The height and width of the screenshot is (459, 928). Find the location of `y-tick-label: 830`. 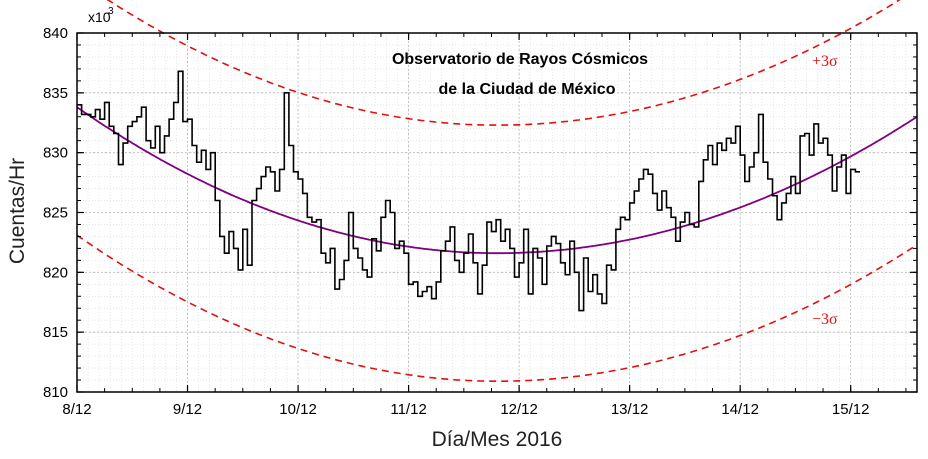

y-tick-label: 830 is located at coordinates (55, 153).